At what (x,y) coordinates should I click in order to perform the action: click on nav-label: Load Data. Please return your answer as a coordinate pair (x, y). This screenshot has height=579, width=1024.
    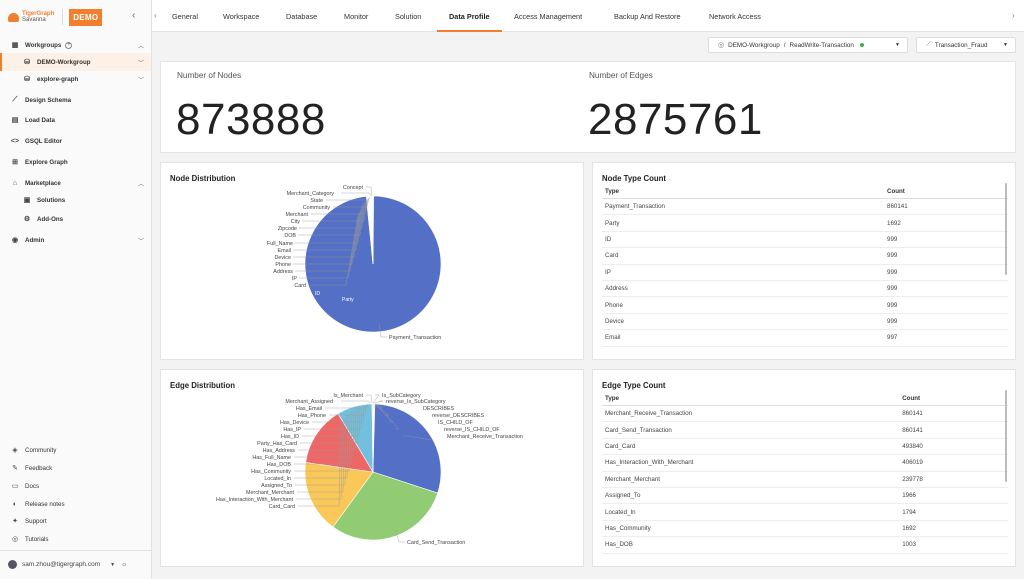
    Looking at the image, I should click on (40, 120).